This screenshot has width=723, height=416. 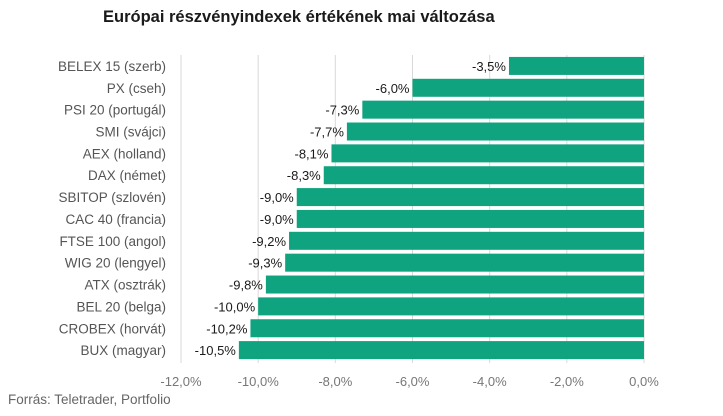 What do you see at coordinates (121, 306) in the screenshot?
I see `category-label: BEL 20 (belga)` at bounding box center [121, 306].